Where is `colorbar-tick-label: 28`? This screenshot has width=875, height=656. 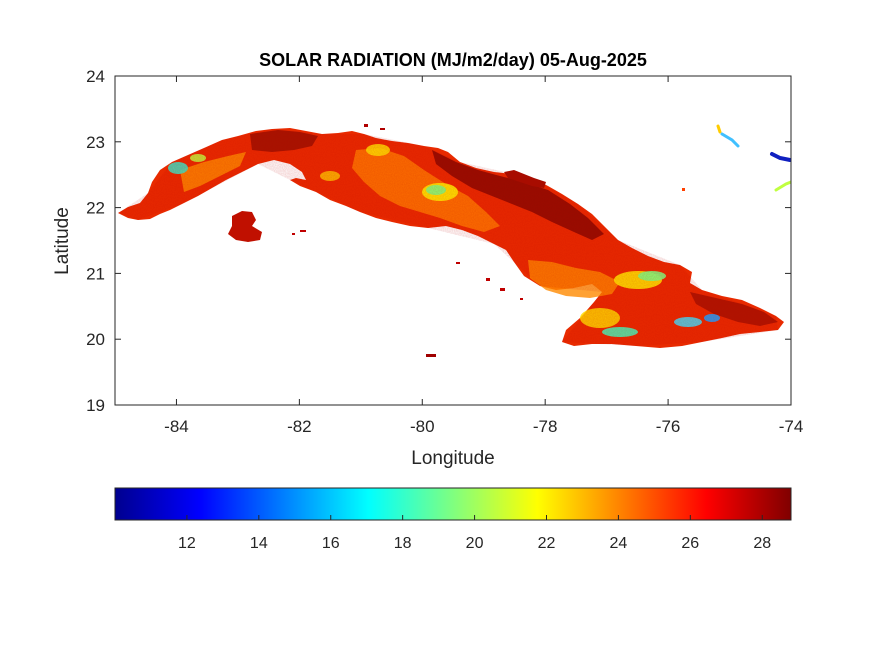
colorbar-tick-label: 28 is located at coordinates (762, 543).